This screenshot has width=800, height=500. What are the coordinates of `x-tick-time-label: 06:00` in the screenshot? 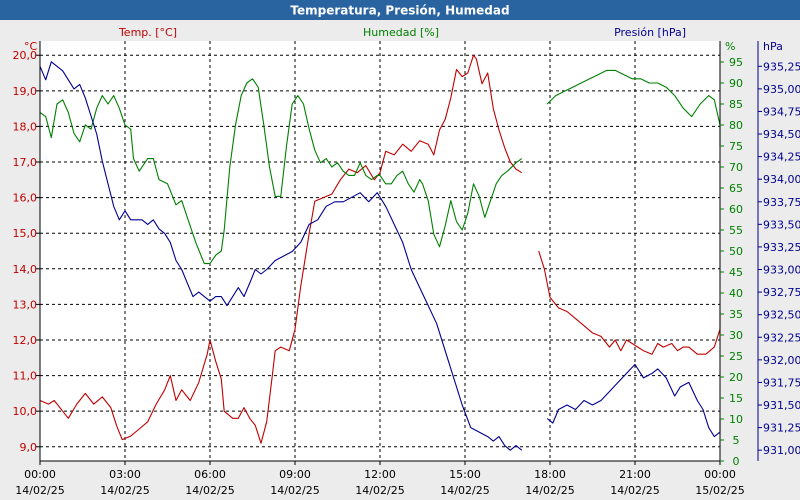 It's located at (210, 474).